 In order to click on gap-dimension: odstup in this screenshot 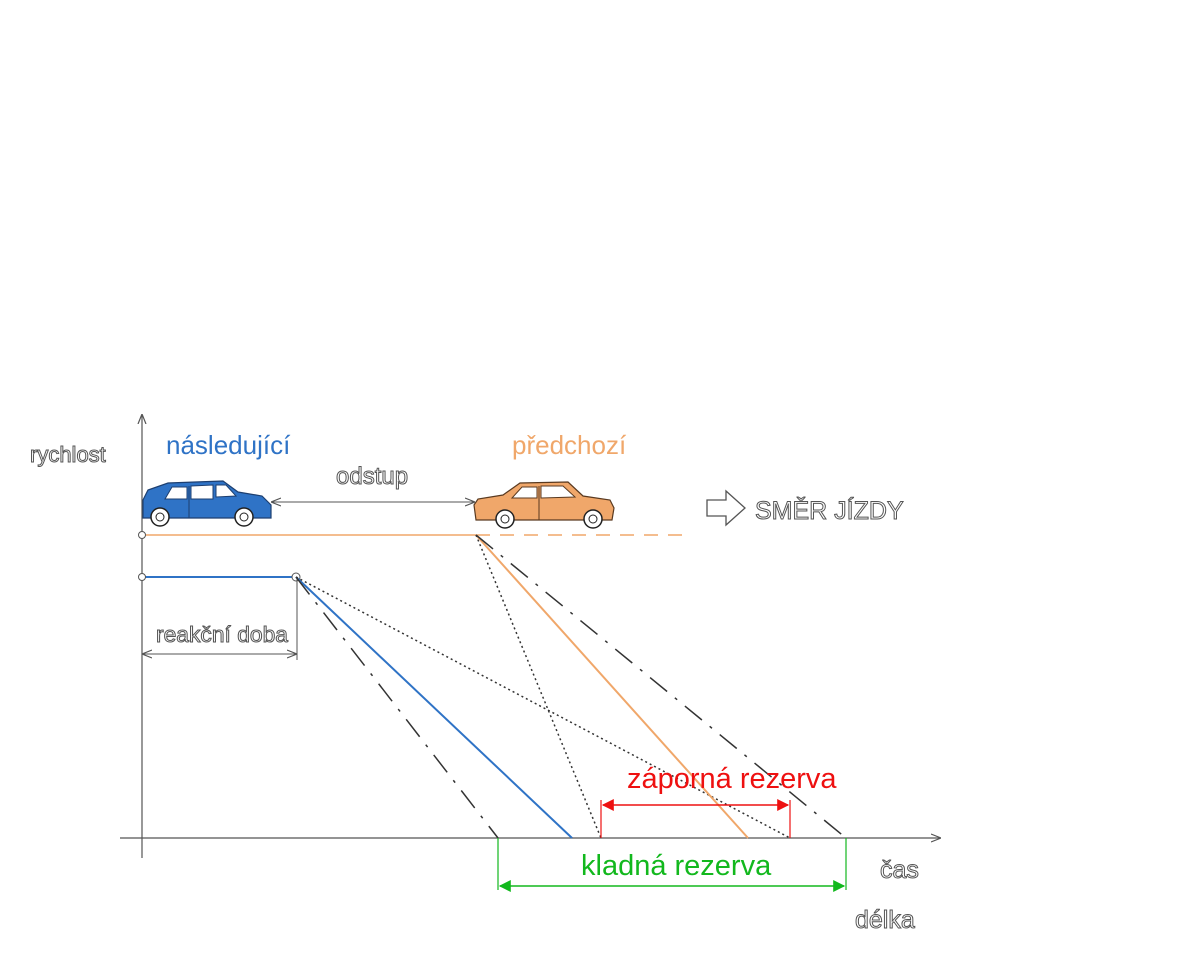, I will do `click(373, 482)`.